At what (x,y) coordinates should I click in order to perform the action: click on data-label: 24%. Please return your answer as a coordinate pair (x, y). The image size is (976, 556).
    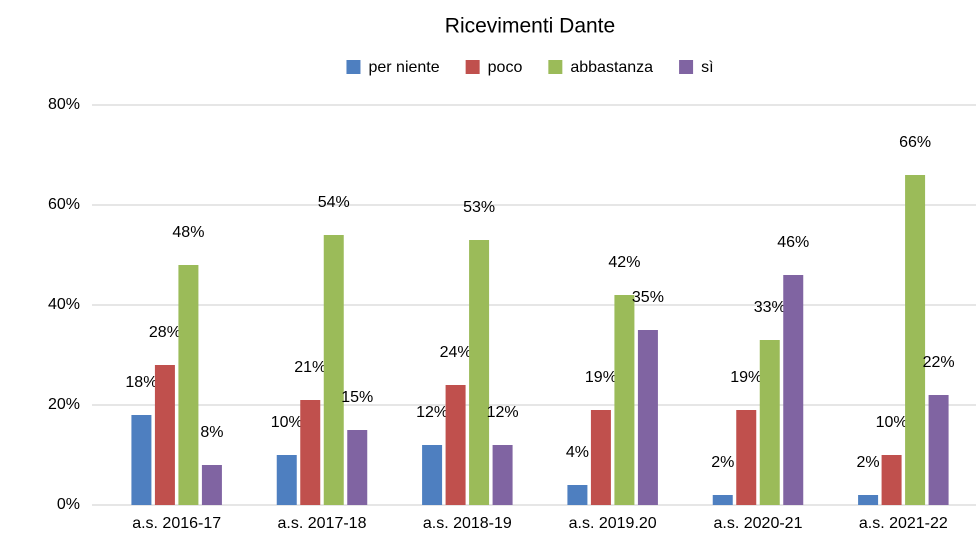
    Looking at the image, I should click on (456, 352).